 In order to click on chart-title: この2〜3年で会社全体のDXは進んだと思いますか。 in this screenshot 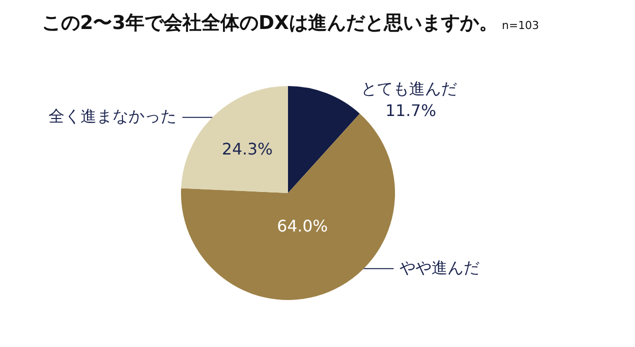, I will do `click(270, 23)`.